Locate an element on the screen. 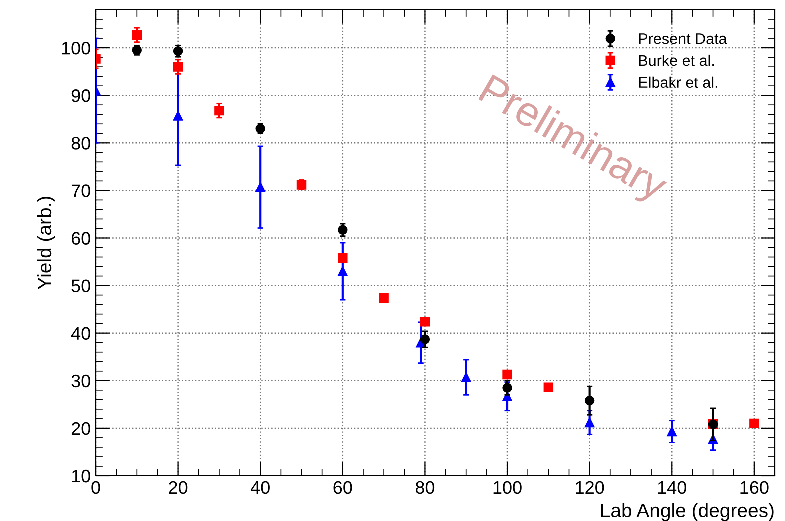 Image resolution: width=785 pixels, height=521 pixels. x-tick-label: 100 is located at coordinates (508, 487).